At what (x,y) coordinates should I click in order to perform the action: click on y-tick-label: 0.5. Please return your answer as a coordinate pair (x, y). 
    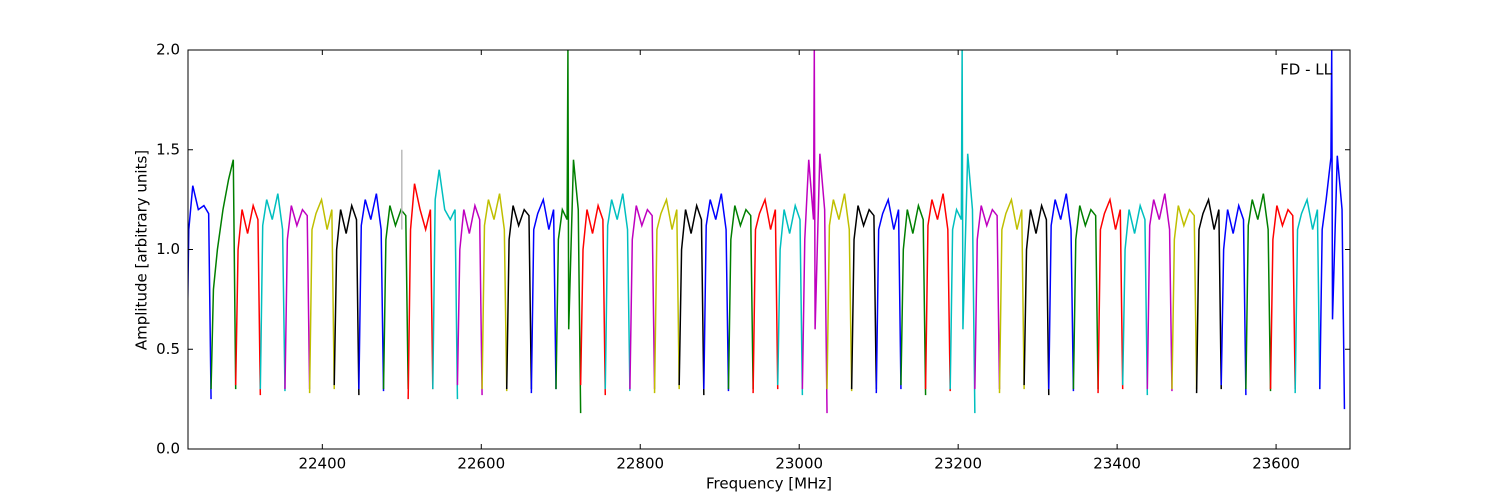
    Looking at the image, I should click on (168, 349).